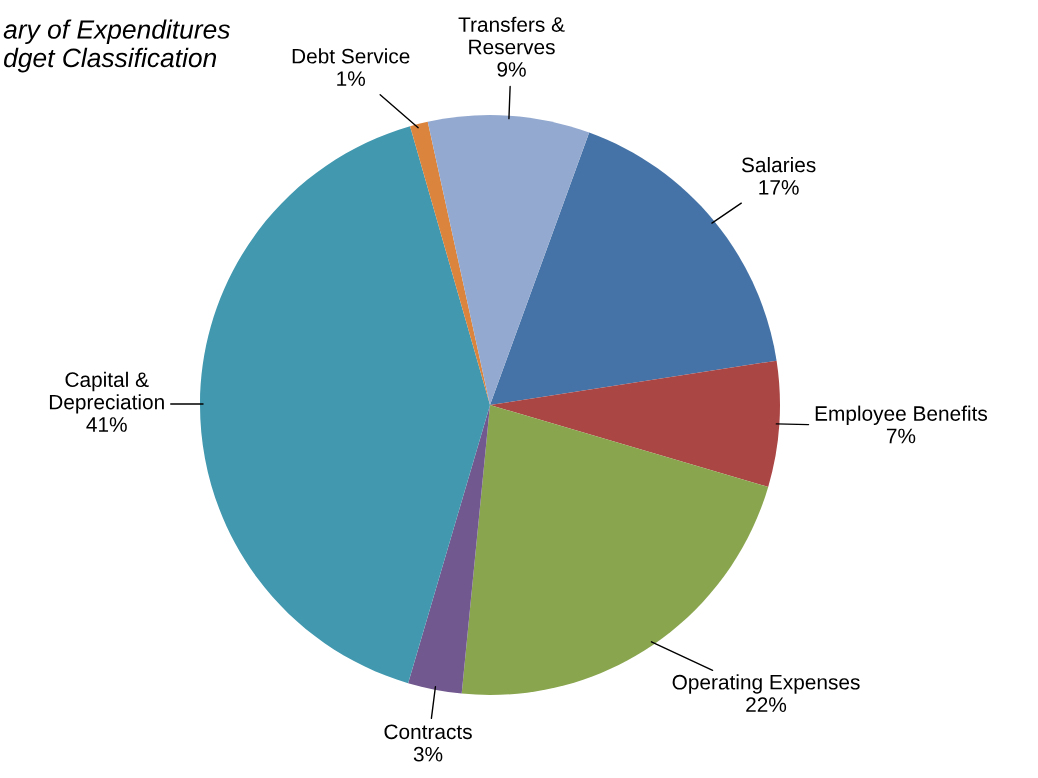  Describe the element at coordinates (778, 164) in the screenshot. I see `slice-label: Salaries` at that location.